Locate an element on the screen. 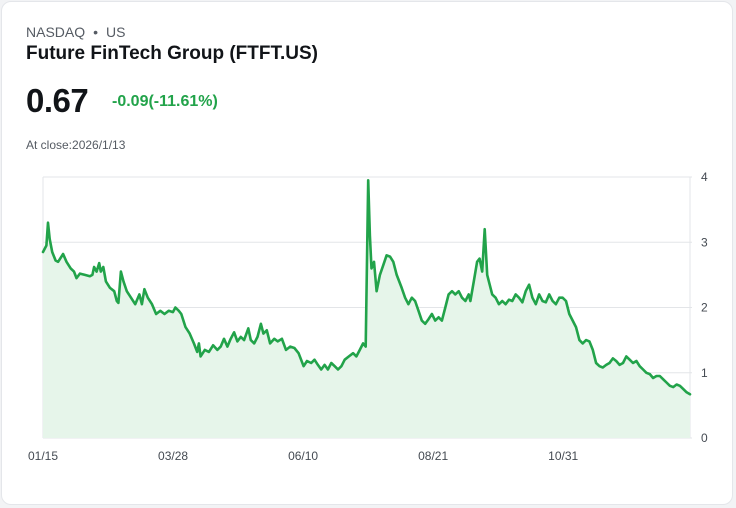  y-tick-label: 2 is located at coordinates (704, 308).